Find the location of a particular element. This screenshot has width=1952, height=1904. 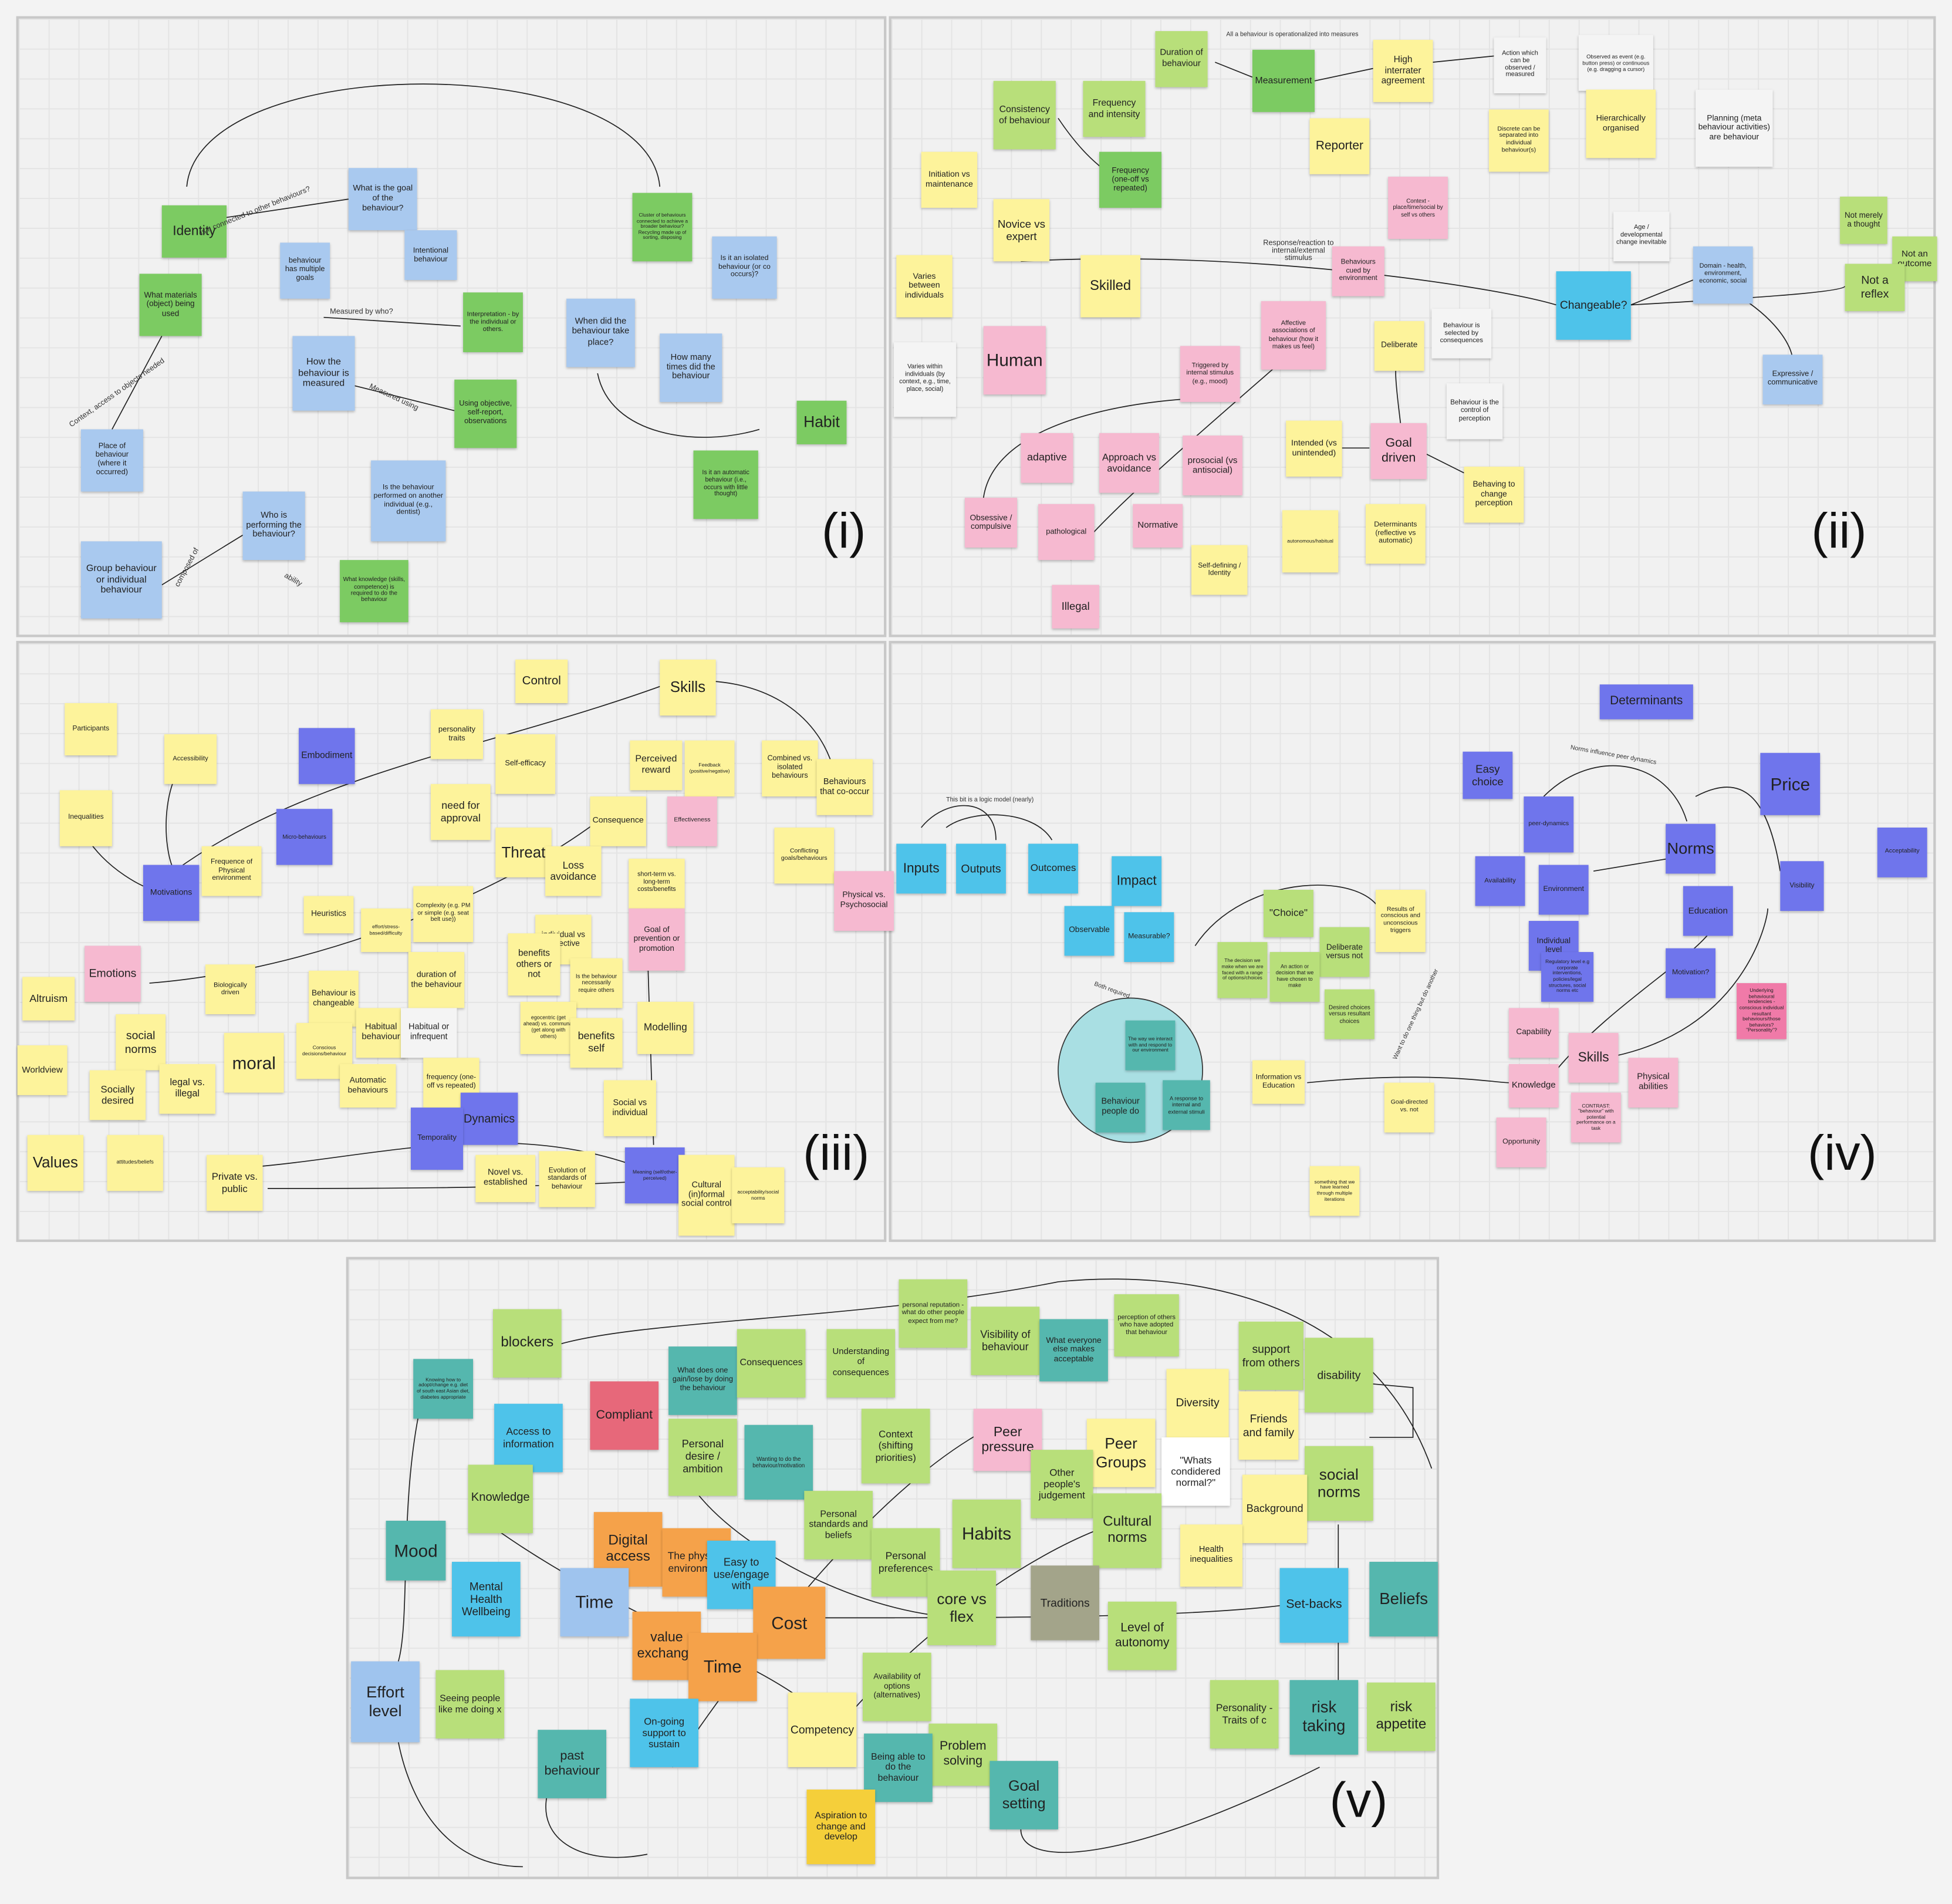

panel-frame is located at coordinates (452, 326).